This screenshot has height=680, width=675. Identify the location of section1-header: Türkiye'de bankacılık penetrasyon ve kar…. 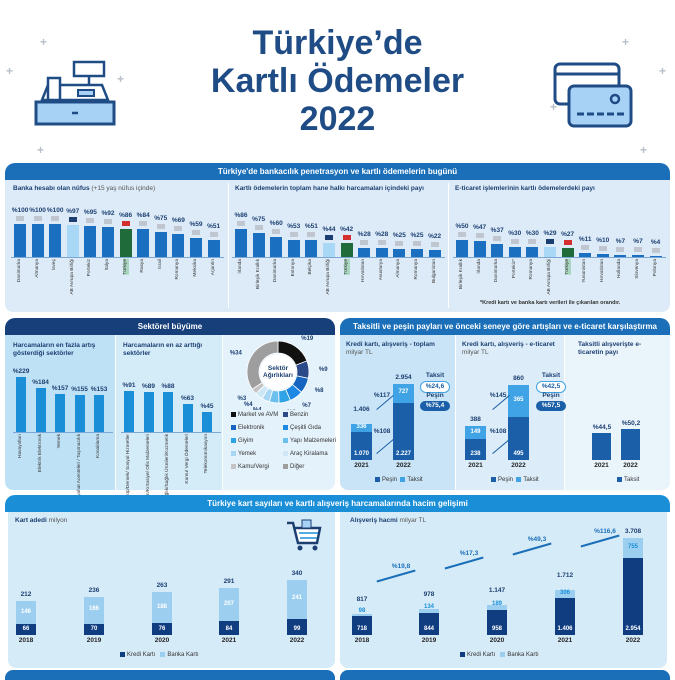
(337, 171).